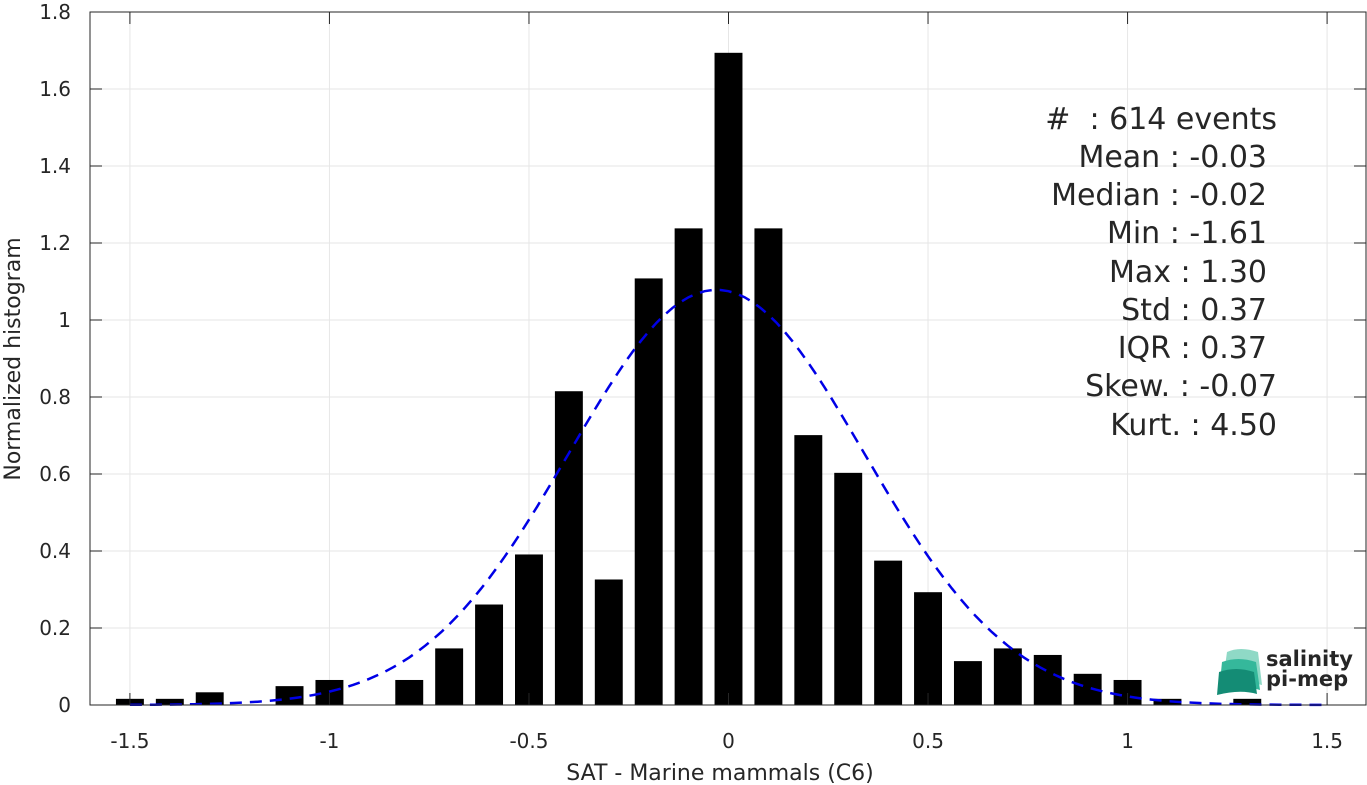 The image size is (1367, 785). What do you see at coordinates (55, 89) in the screenshot?
I see `y-tick-label: 1.6` at bounding box center [55, 89].